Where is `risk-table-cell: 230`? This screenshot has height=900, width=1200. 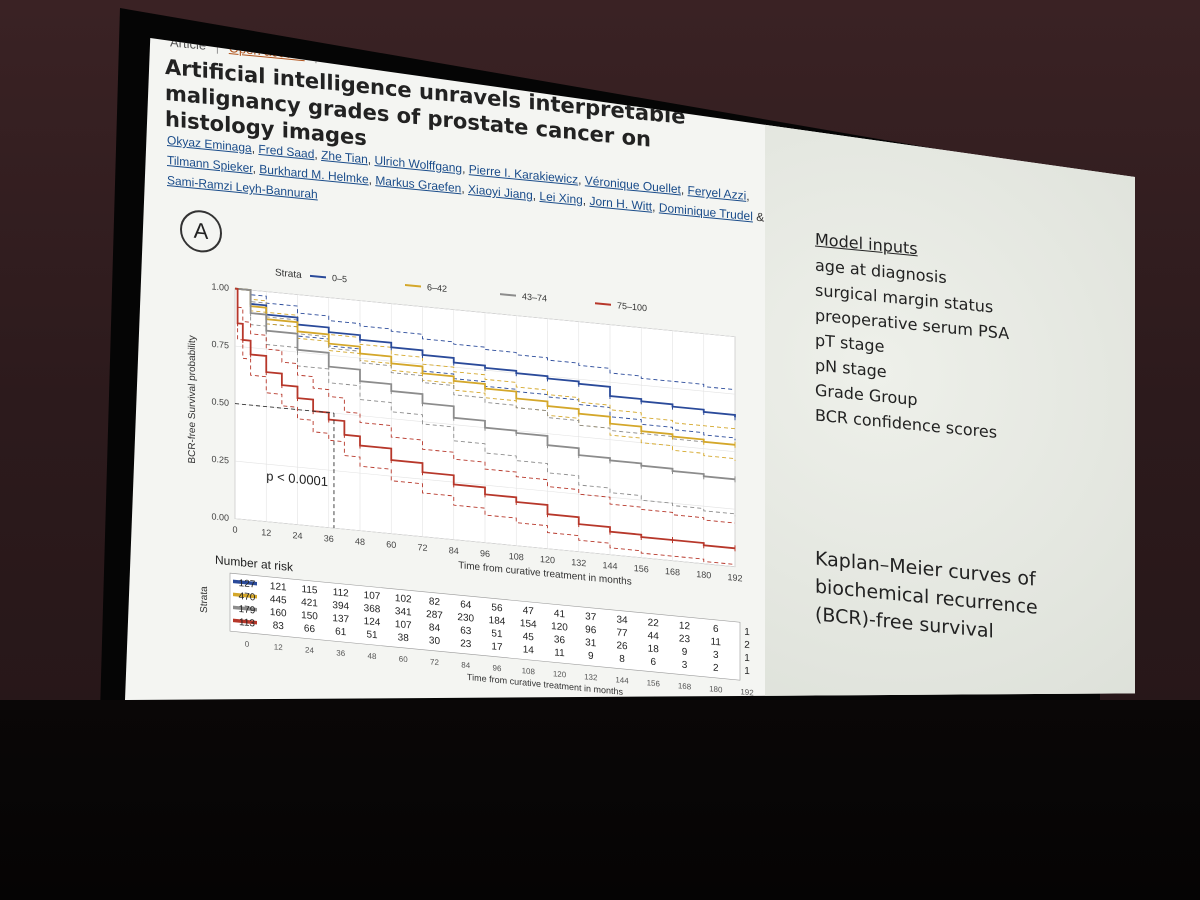 risk-table-cell: 230 is located at coordinates (465, 618).